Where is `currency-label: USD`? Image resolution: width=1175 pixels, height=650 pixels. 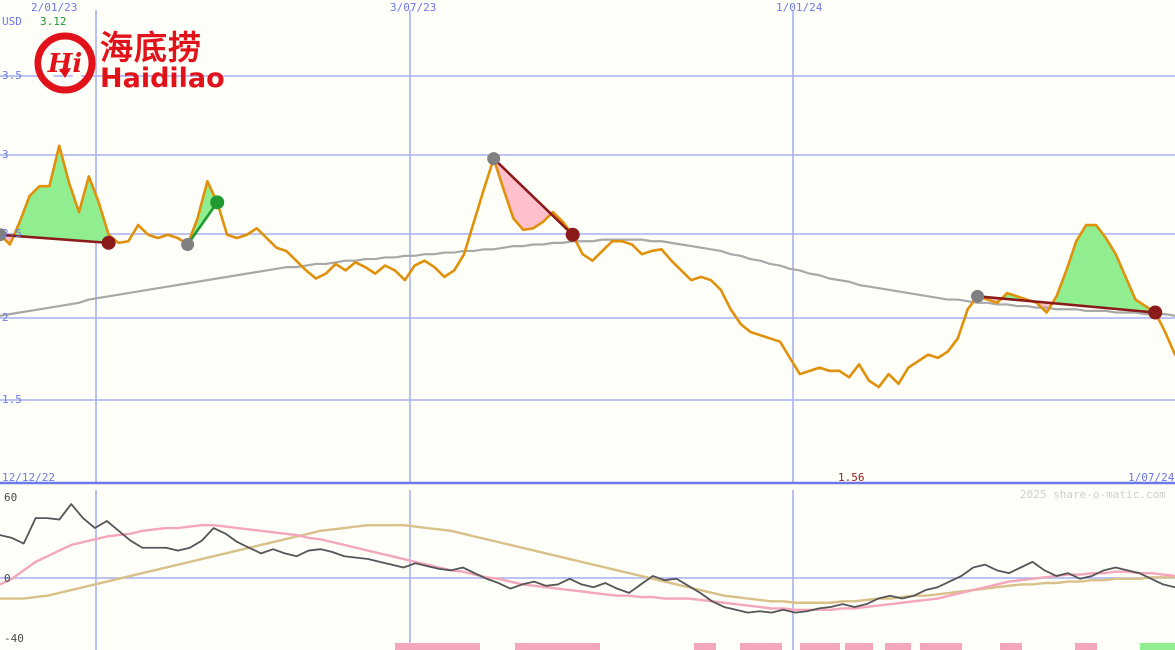
currency-label: USD is located at coordinates (12, 21).